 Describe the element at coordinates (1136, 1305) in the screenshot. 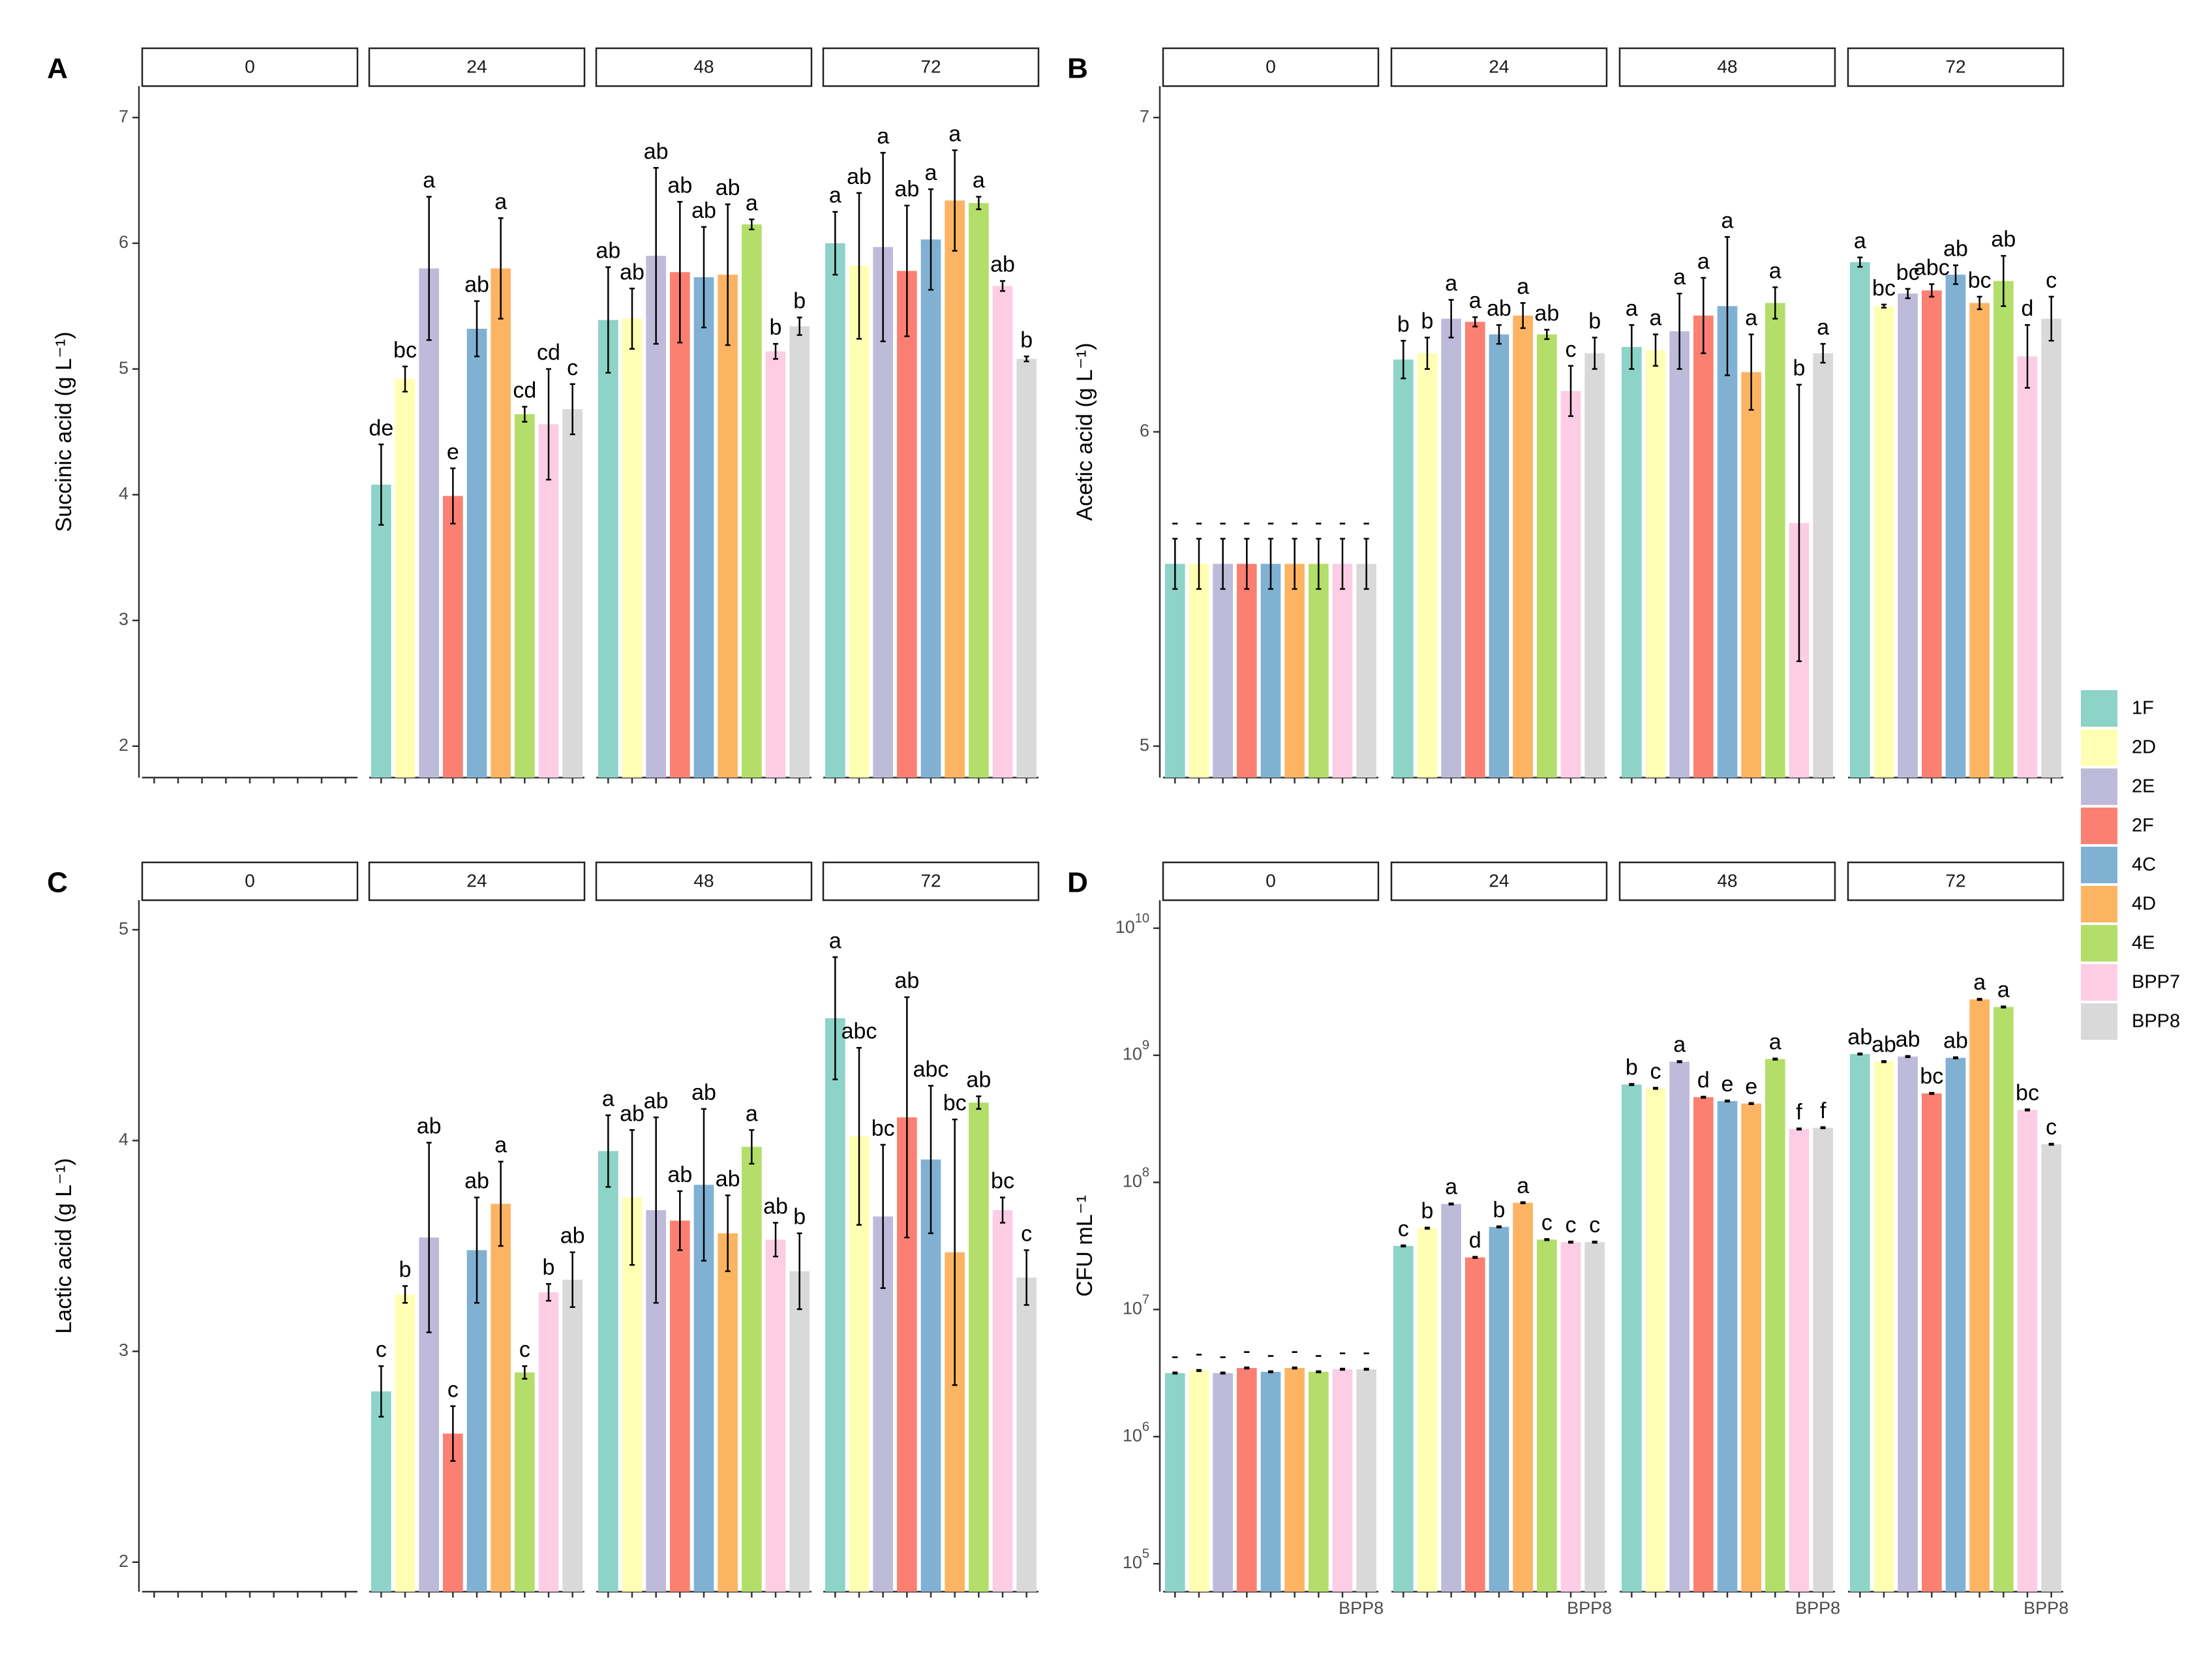

I see `y-tick-label: 10⁷` at that location.